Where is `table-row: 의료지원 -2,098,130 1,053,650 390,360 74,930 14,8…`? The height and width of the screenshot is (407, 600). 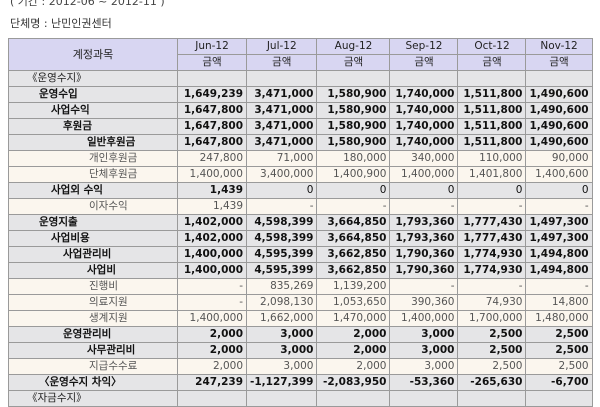
table-row: 의료지원 -2,098,130 1,053,650 390,360 74,930 14,8… is located at coordinates (300, 302).